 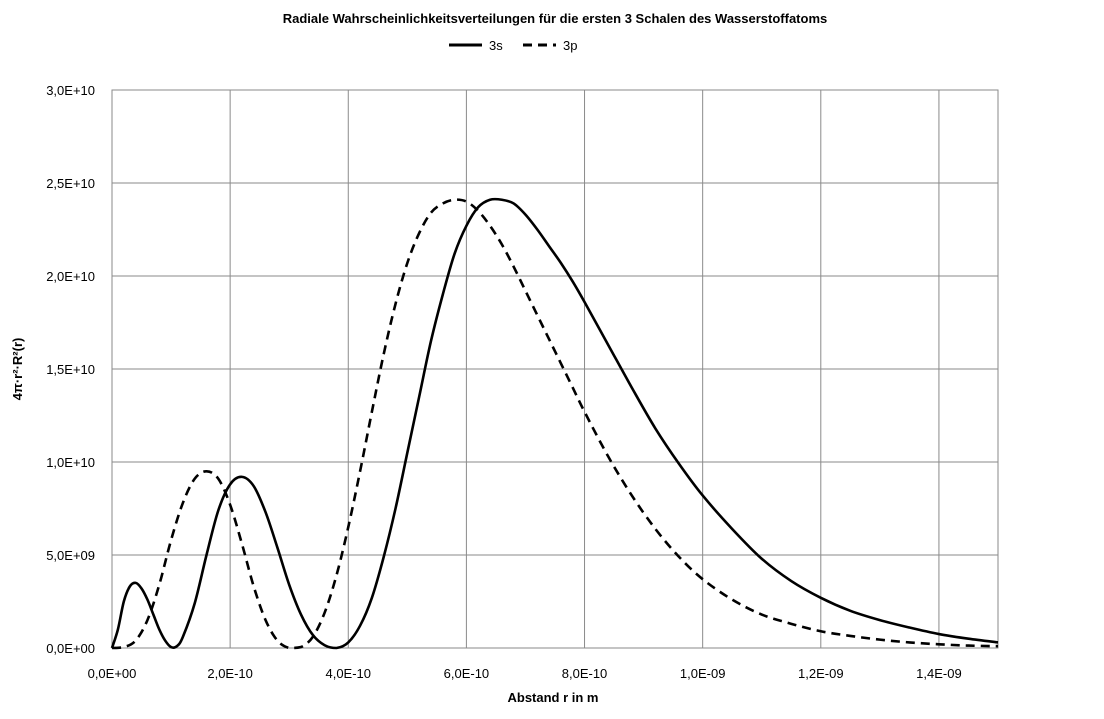 What do you see at coordinates (939, 673) in the screenshot?
I see `x-tick-label: 1,4E-09` at bounding box center [939, 673].